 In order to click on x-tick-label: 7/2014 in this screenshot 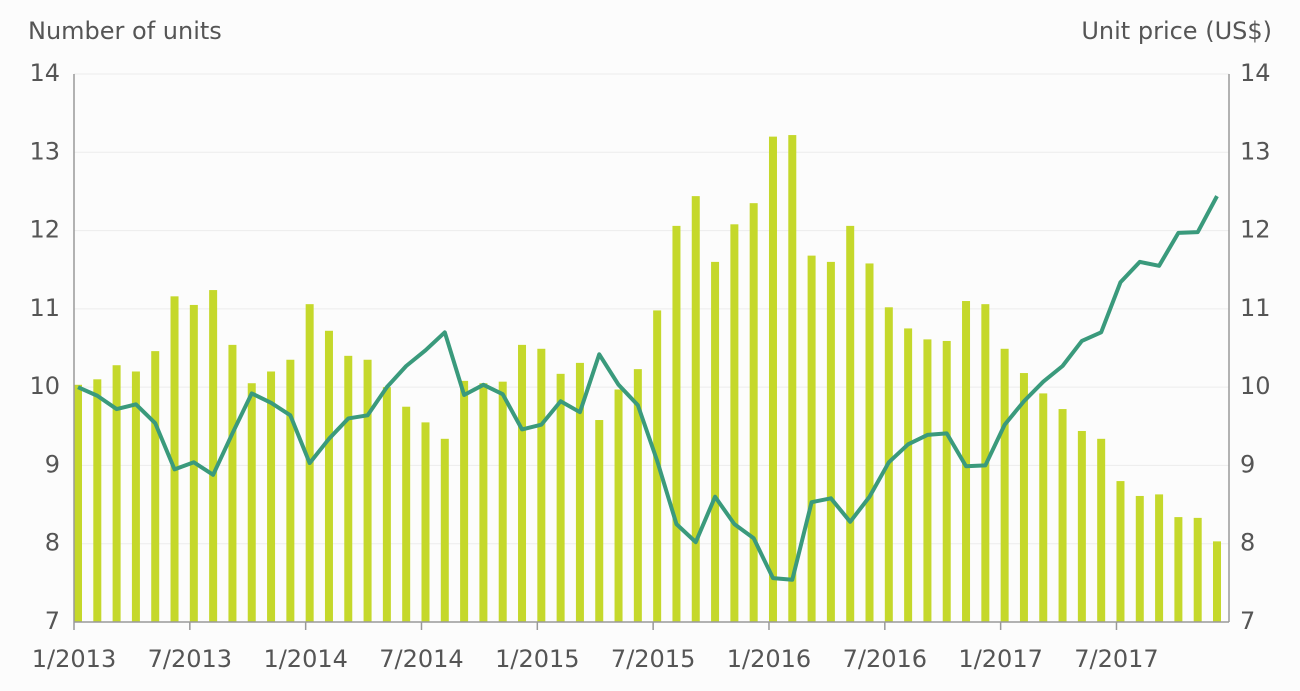, I will do `click(421, 659)`.